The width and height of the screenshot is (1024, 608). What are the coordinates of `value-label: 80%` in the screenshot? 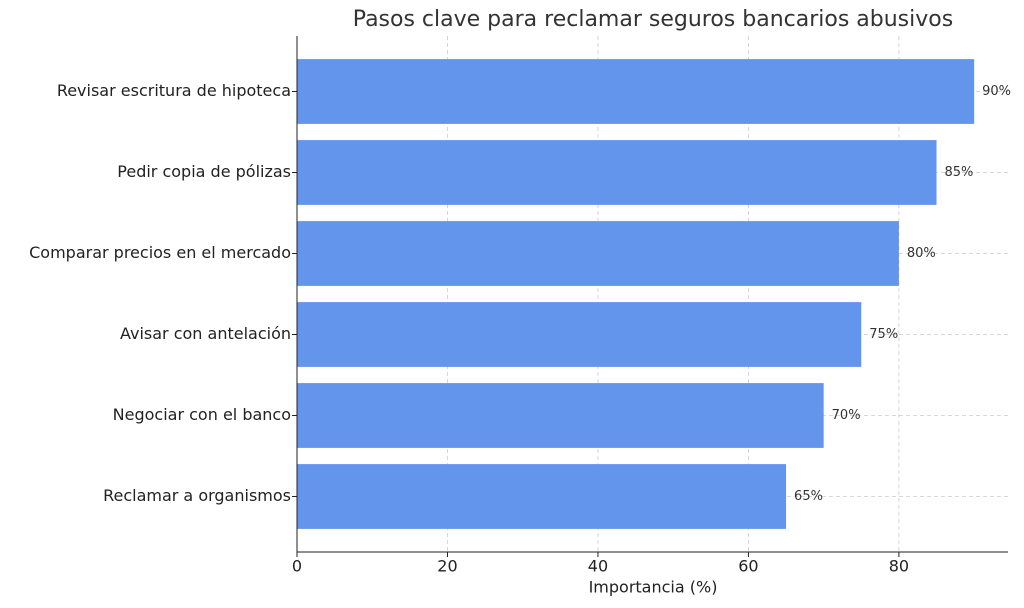 It's located at (921, 253).